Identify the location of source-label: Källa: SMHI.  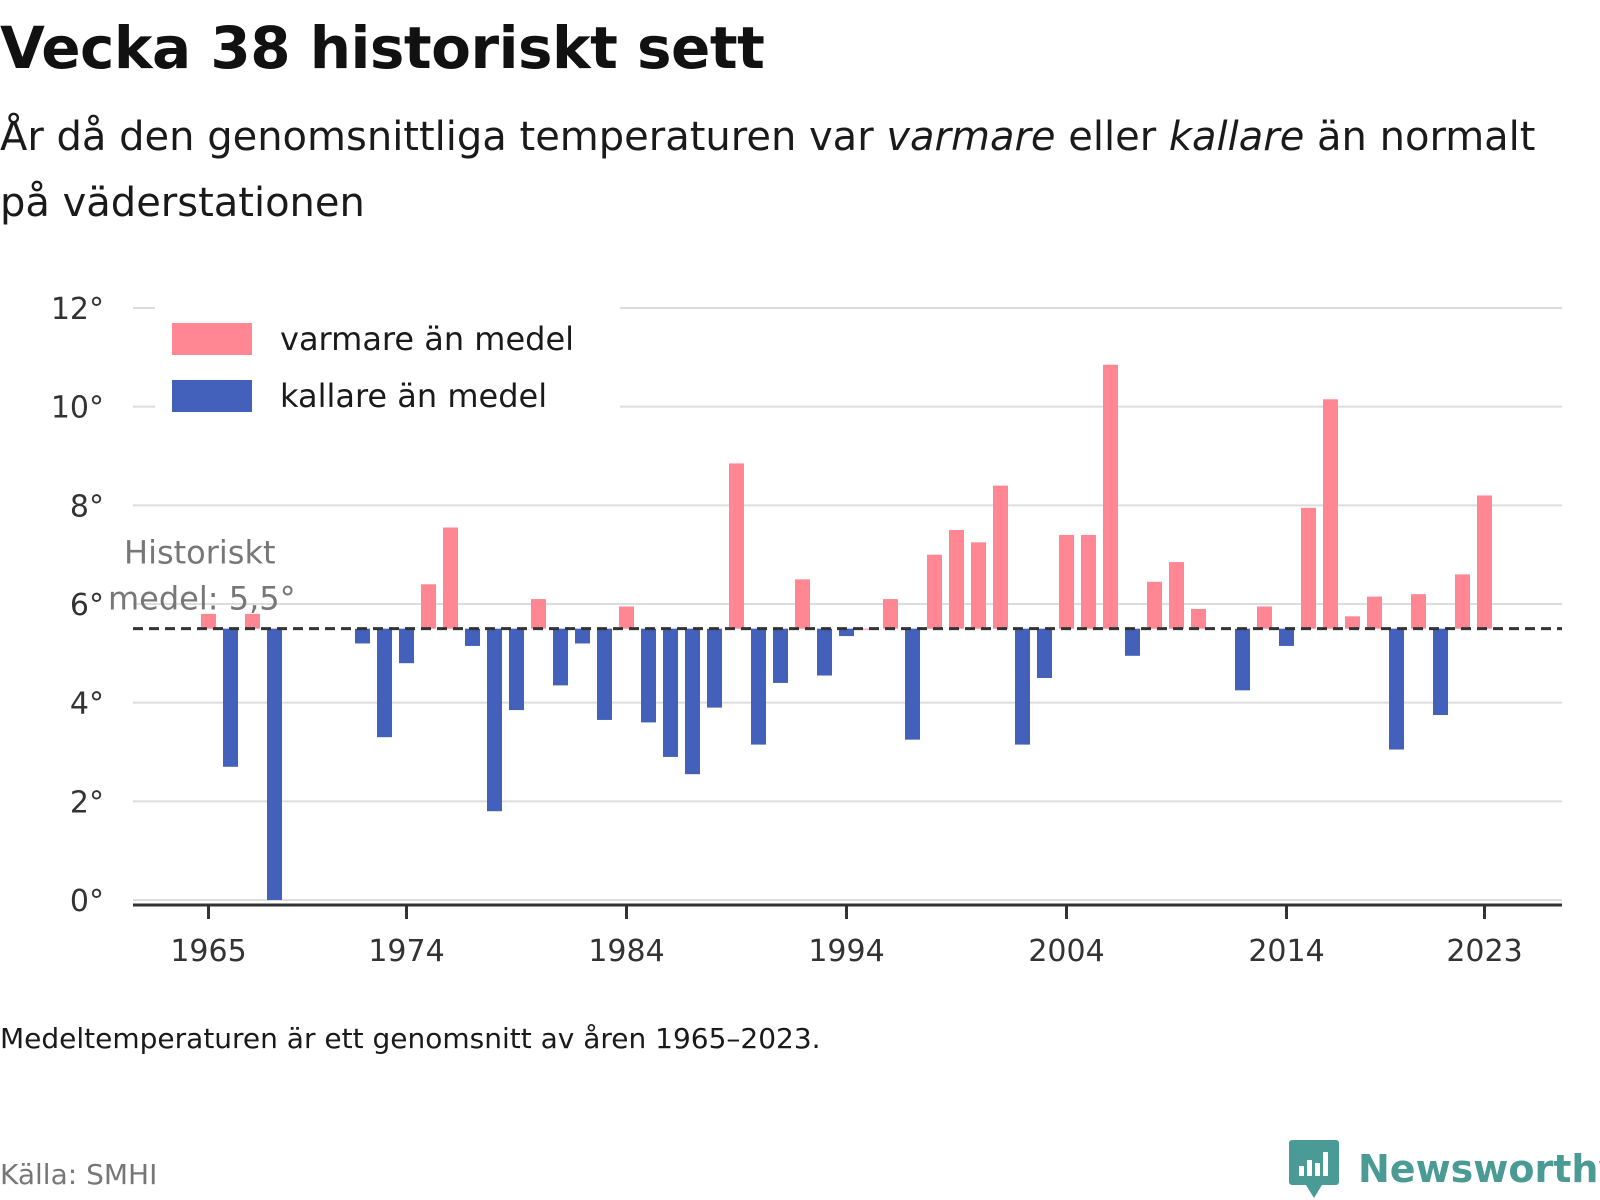
(79, 1174).